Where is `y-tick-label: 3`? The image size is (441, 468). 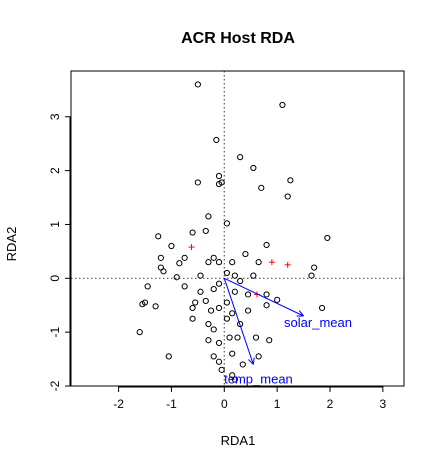 y-tick-label: 3 is located at coordinates (55, 116).